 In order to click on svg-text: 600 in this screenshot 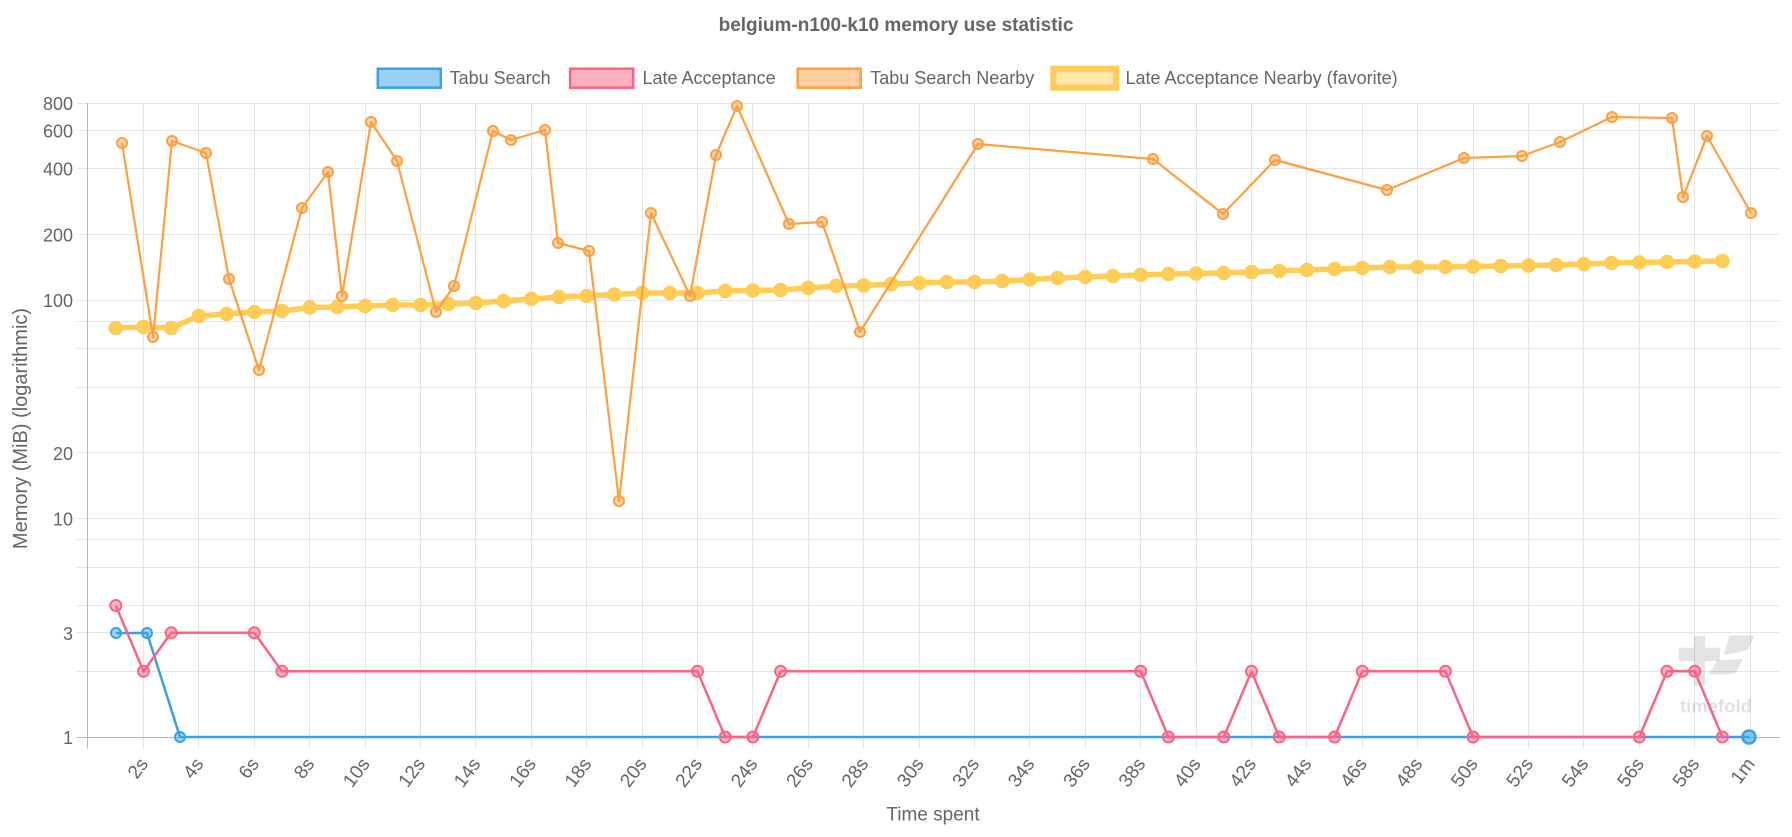, I will do `click(58, 131)`.